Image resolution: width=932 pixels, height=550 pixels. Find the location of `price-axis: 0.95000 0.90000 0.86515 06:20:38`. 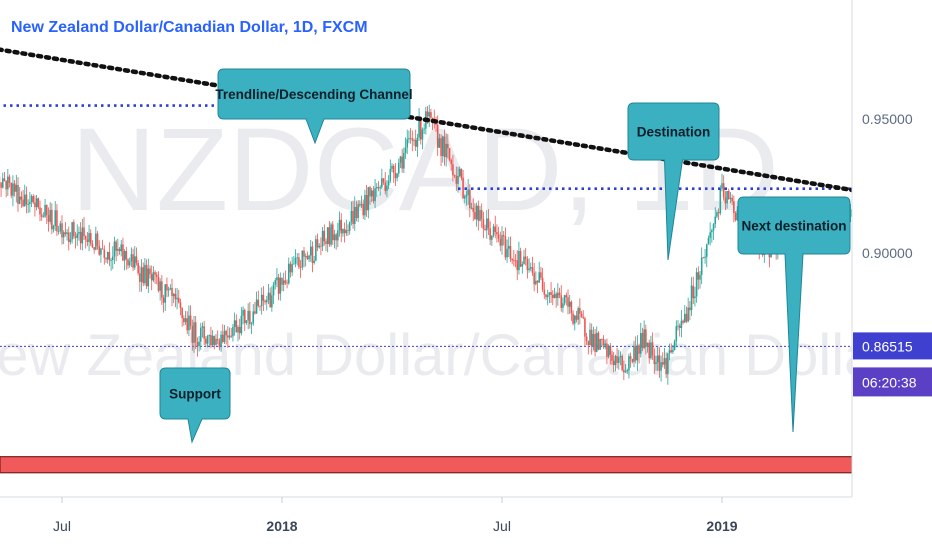

price-axis: 0.95000 0.90000 0.86515 06:20:38 is located at coordinates (892, 254).